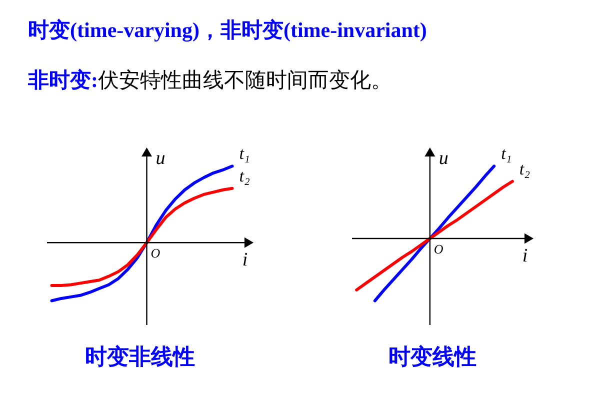  What do you see at coordinates (140, 358) in the screenshot?
I see `text: 时变非线性` at bounding box center [140, 358].